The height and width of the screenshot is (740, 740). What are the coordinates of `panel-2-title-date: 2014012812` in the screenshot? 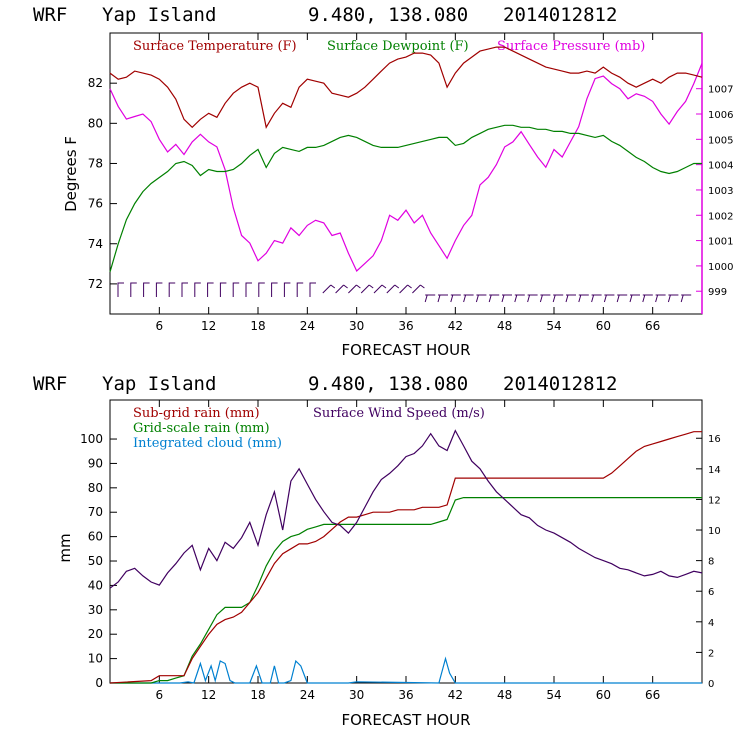 It's located at (560, 384).